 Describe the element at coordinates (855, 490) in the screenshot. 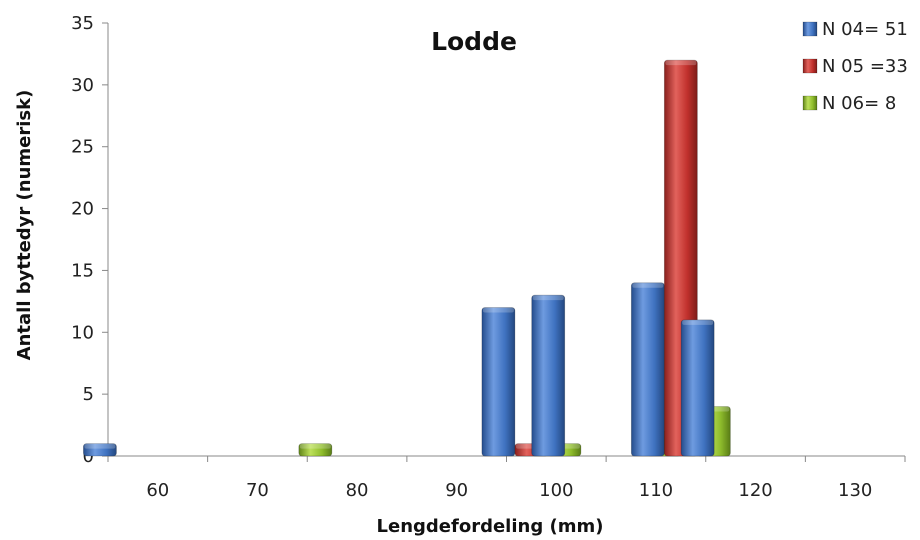

I see `x-tick-label: 130` at that location.